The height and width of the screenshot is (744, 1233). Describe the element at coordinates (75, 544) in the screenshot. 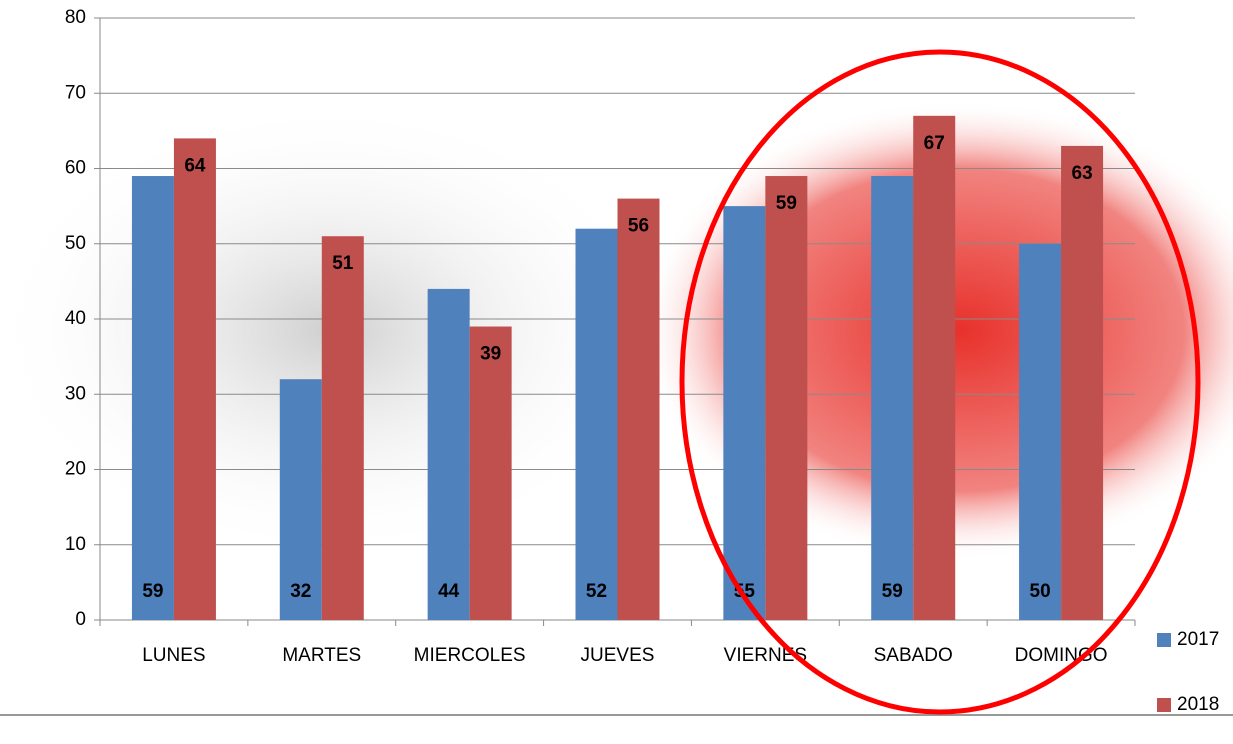

I see `y-tick-label: 10` at that location.